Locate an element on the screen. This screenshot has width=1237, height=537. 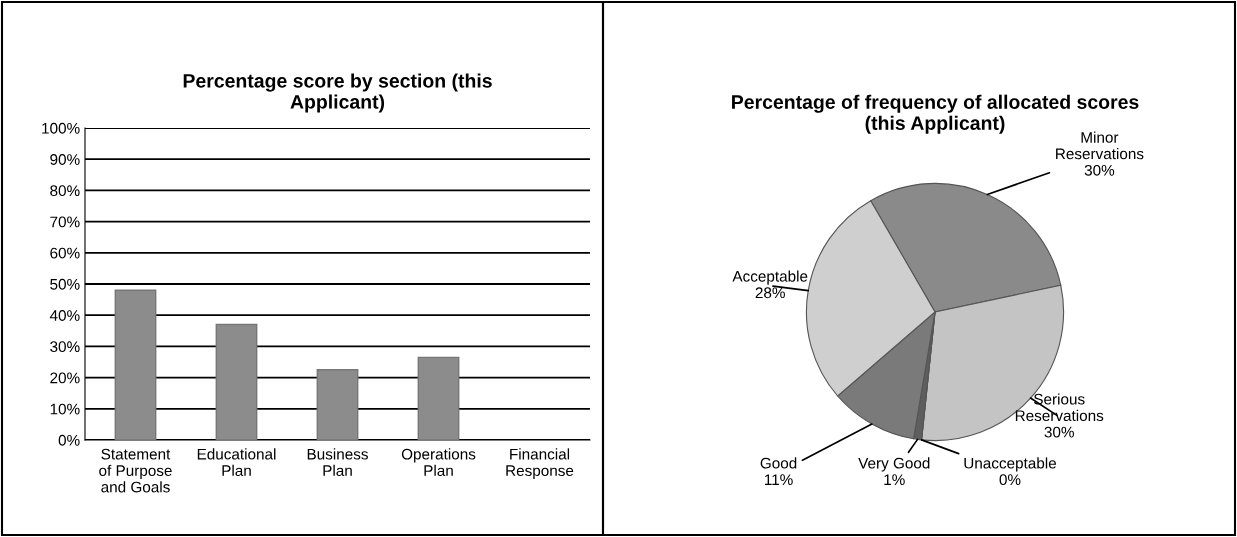
slice-label: Acceptable is located at coordinates (770, 277).